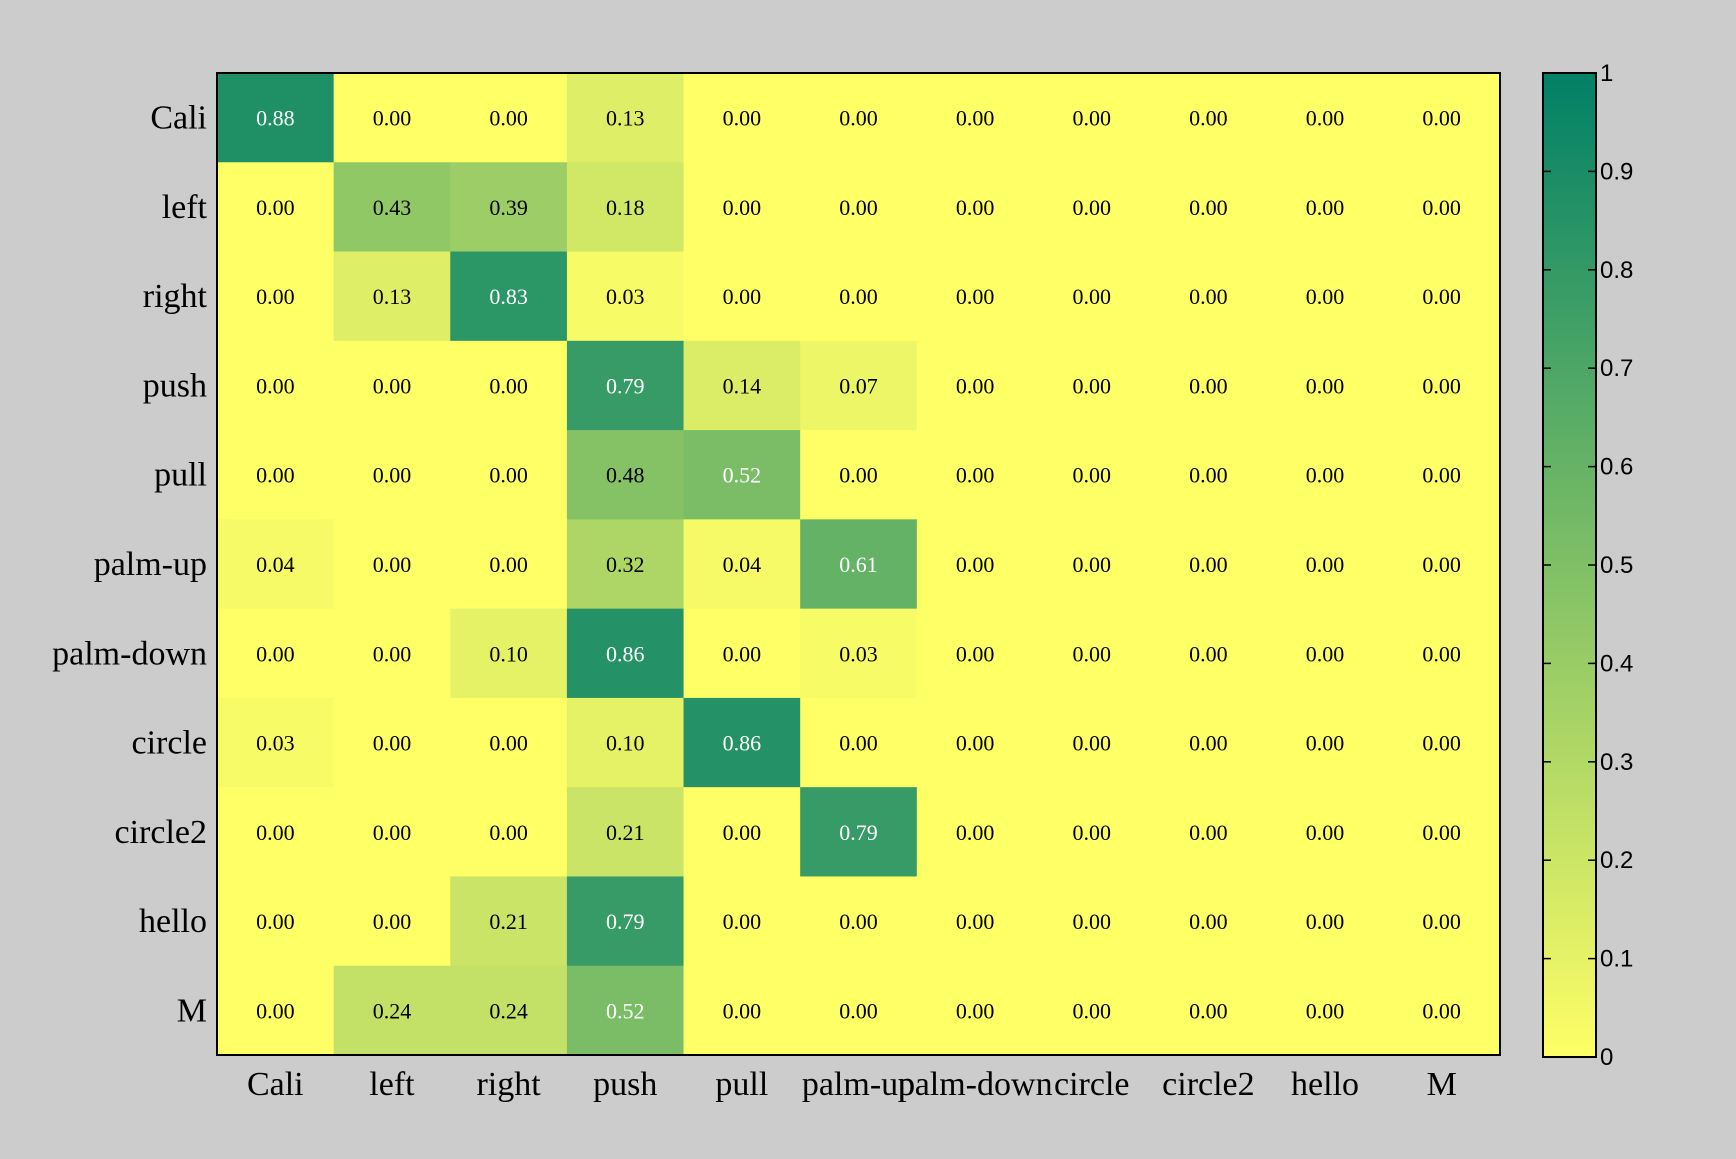 This screenshot has width=1736, height=1159. I want to click on colorbar-tick-label: 0.3, so click(1616, 762).